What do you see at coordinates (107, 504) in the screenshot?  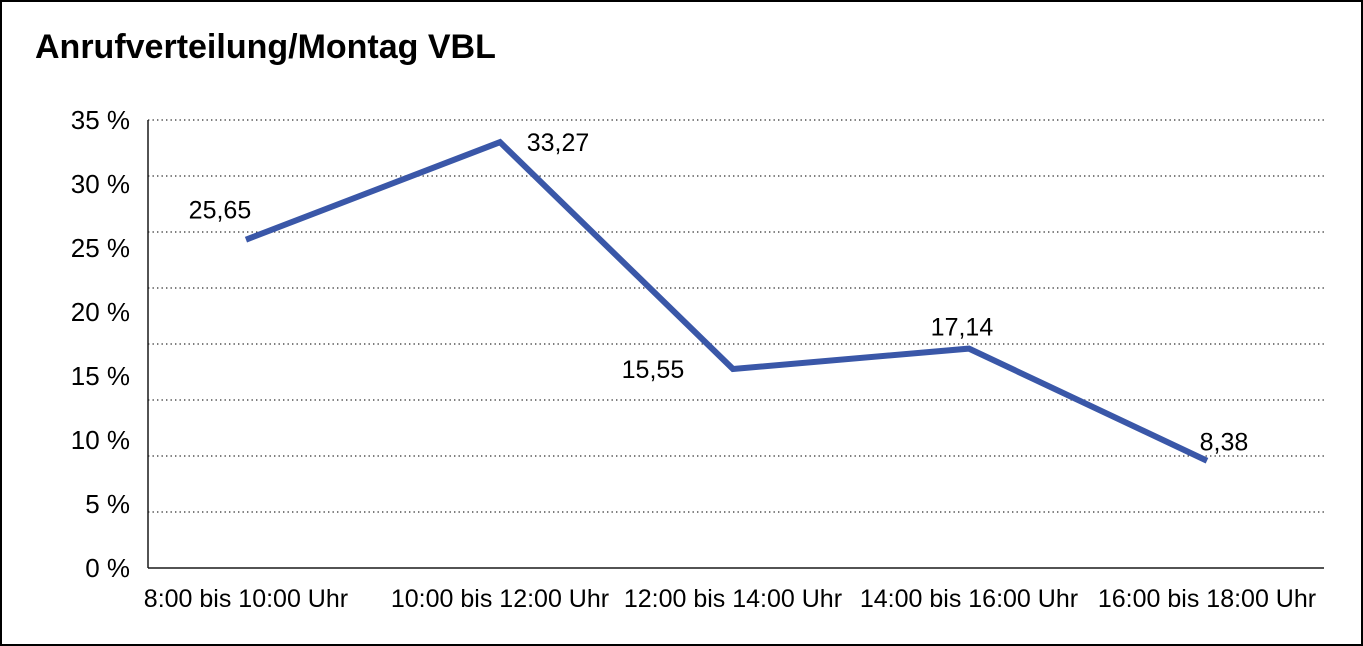 I see `y-tick-label: 5 %` at bounding box center [107, 504].